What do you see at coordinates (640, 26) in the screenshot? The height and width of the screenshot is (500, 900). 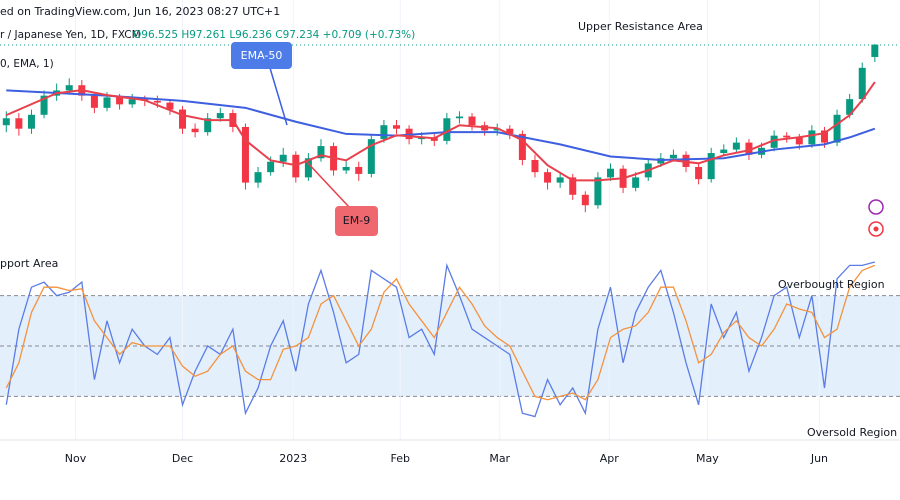 I see `annotation: Upper Resistance Area` at bounding box center [640, 26].